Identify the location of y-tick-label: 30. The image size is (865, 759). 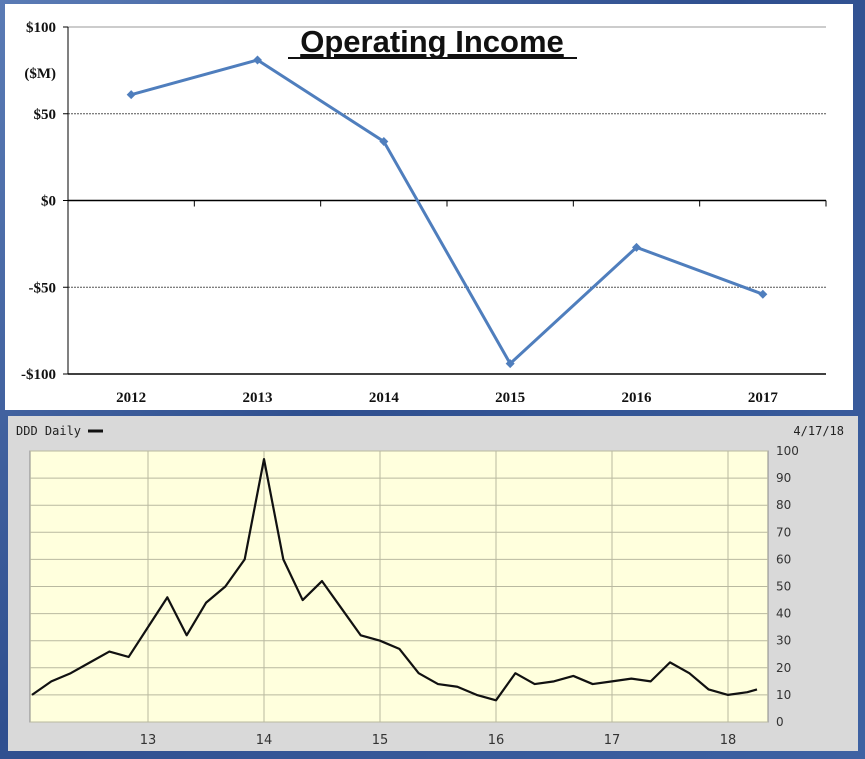
(783, 641).